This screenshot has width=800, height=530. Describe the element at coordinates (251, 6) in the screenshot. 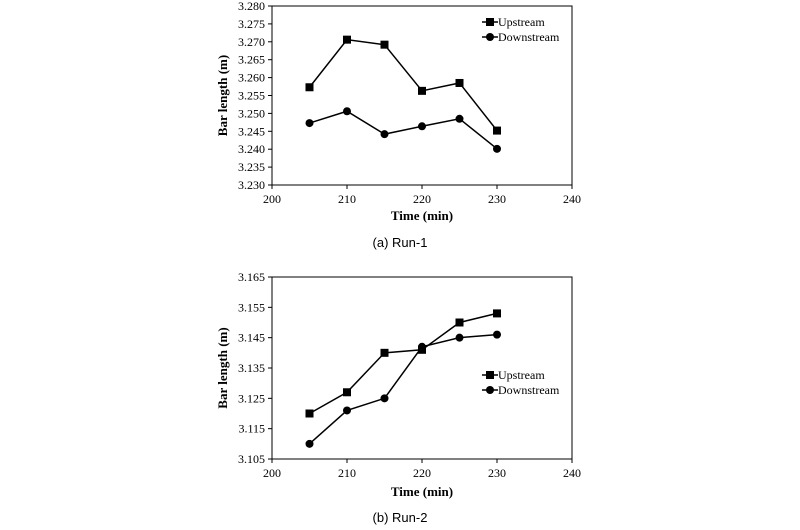

I see `y-tick-label: 3.280` at that location.